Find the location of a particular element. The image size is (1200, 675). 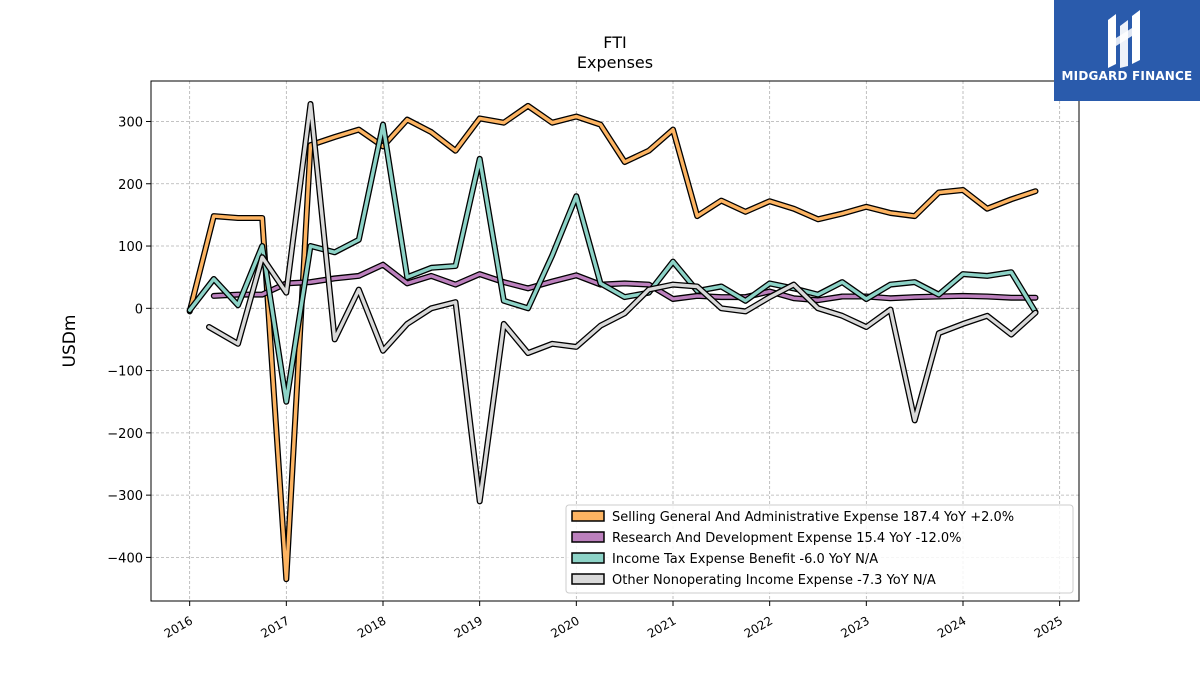

y-tick-label: −400 is located at coordinates (125, 558).